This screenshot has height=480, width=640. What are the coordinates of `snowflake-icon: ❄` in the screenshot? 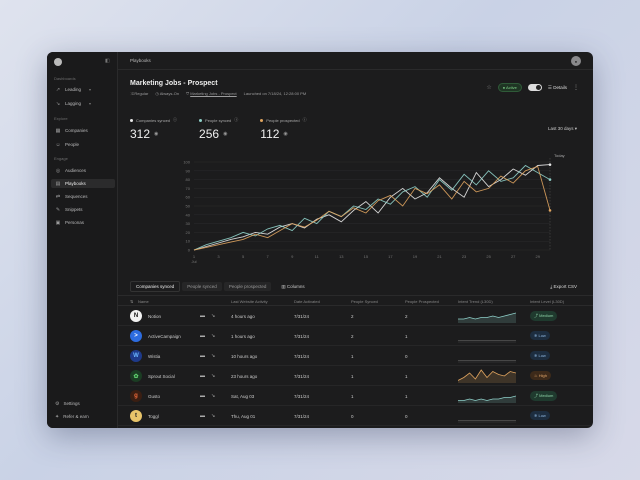 It's located at (536, 335).